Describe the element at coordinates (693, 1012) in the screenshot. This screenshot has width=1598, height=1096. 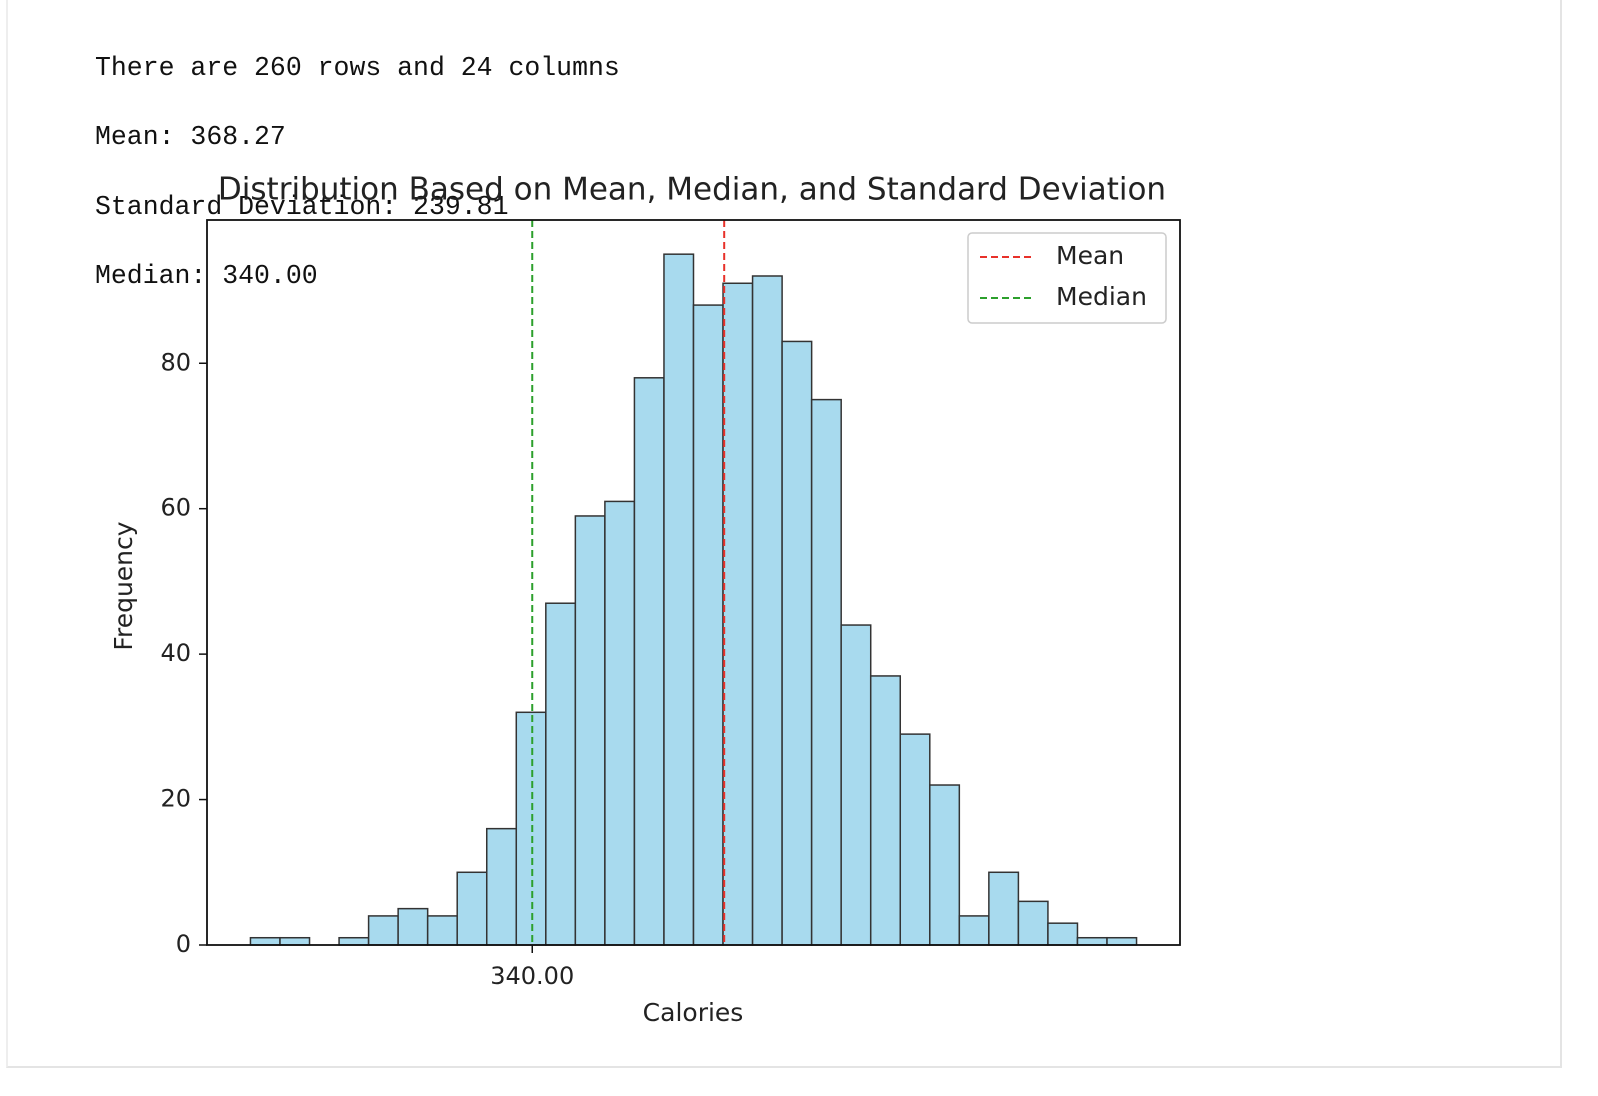
I see `x-axis-label: Calories` at that location.